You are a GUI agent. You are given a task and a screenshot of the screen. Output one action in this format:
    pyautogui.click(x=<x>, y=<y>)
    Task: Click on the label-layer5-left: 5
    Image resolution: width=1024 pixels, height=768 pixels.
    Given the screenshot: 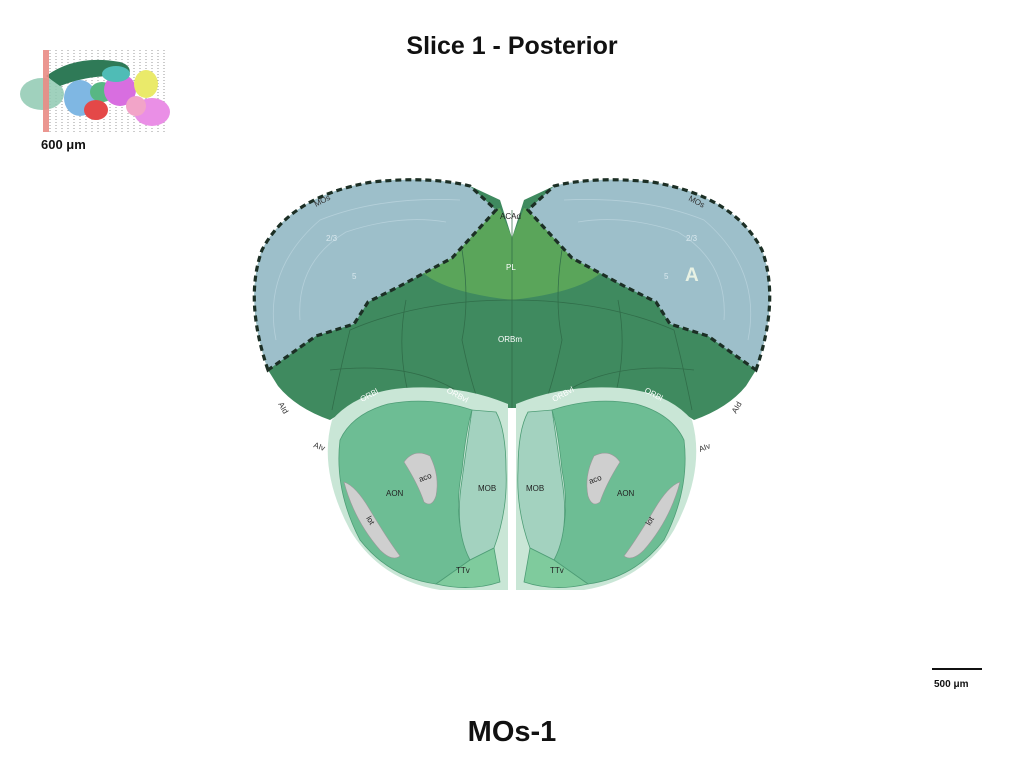 What is the action you would take?
    pyautogui.click(x=354, y=276)
    